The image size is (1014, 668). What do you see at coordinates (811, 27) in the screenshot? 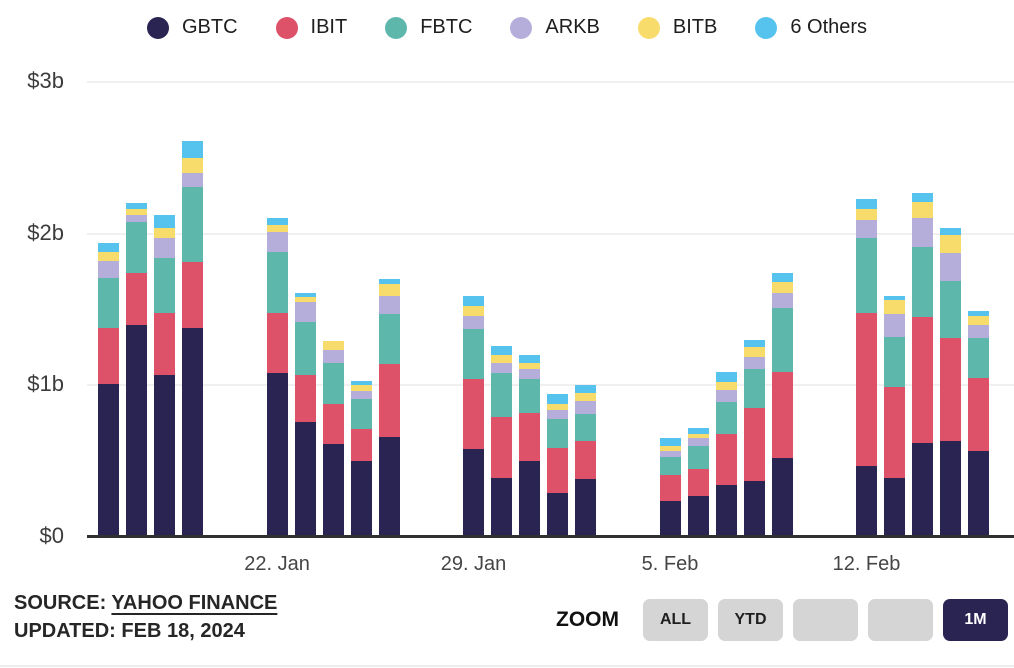
I see `legend-item-6-others: 6 Others` at bounding box center [811, 27].